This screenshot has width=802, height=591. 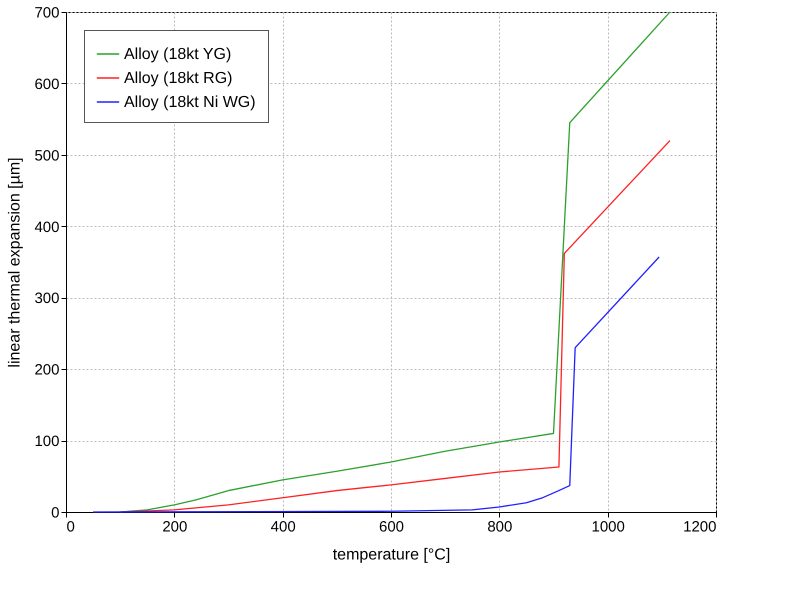 What do you see at coordinates (47, 84) in the screenshot?
I see `y-tick-label: 600` at bounding box center [47, 84].